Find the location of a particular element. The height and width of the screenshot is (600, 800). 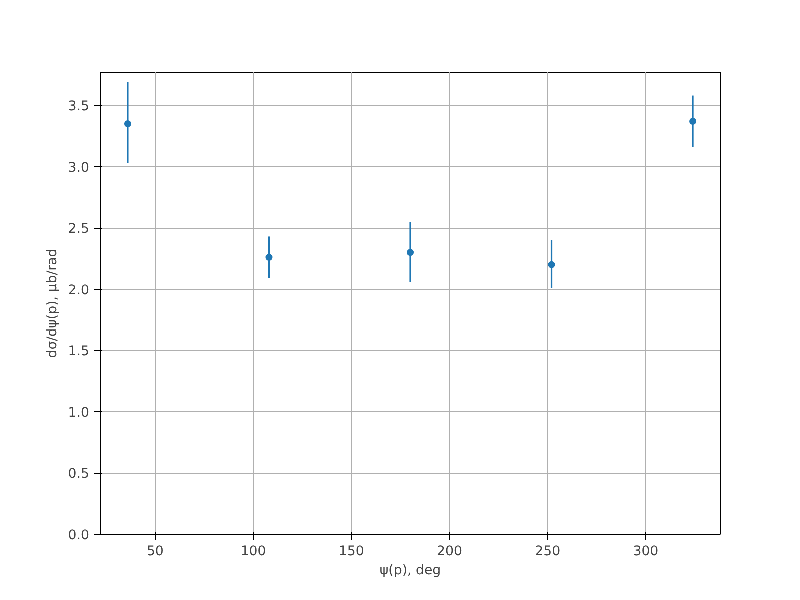

x-tick-label: 50 is located at coordinates (155, 552).